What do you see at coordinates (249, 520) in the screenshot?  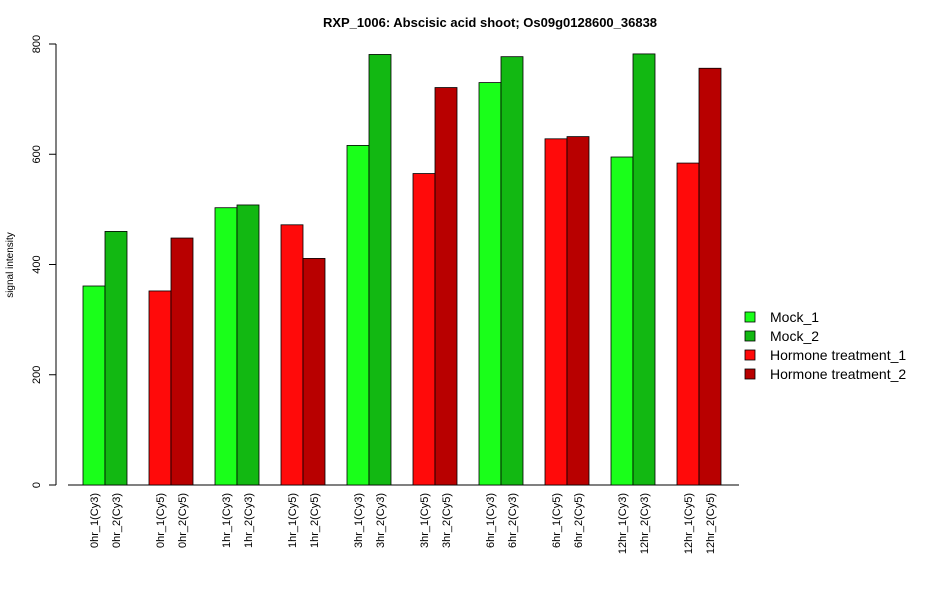 I see `x-tick-label: 1hr_2(Cy3)` at bounding box center [249, 520].